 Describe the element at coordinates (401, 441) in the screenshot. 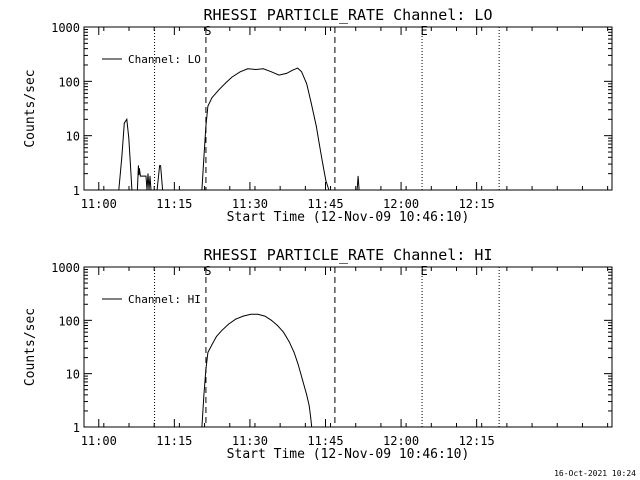

I see `x-tick-label: 12:00` at that location.